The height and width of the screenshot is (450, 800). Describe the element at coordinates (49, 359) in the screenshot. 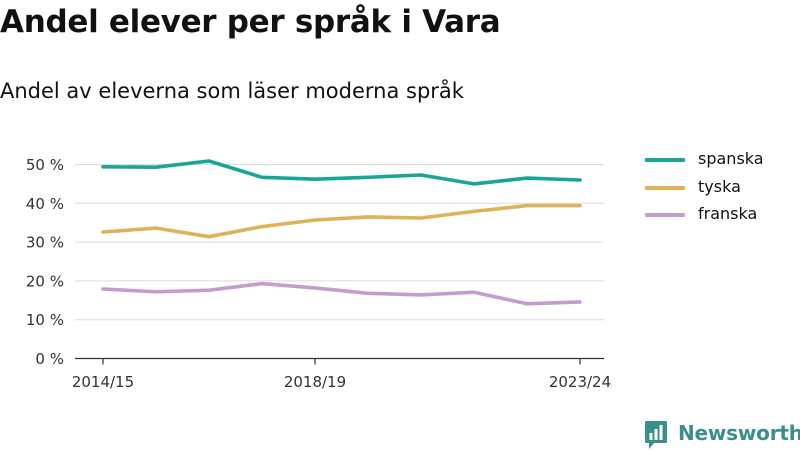

I see `y-tick-label: 0 %` at that location.